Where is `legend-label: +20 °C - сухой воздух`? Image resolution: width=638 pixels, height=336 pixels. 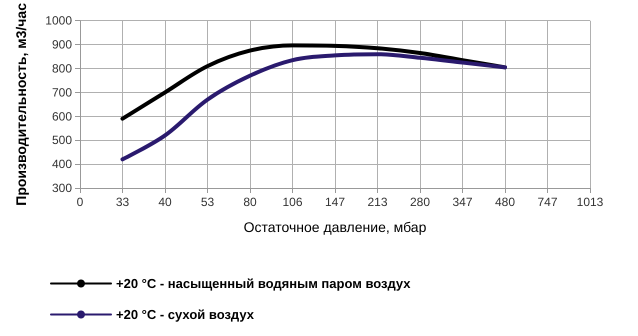 legend-label: +20 °C - сухой воздух is located at coordinates (185, 314).